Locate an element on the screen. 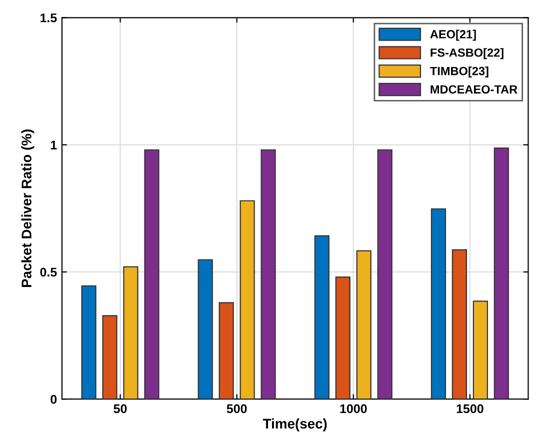  y-tick-label: 1.5 is located at coordinates (48, 18).